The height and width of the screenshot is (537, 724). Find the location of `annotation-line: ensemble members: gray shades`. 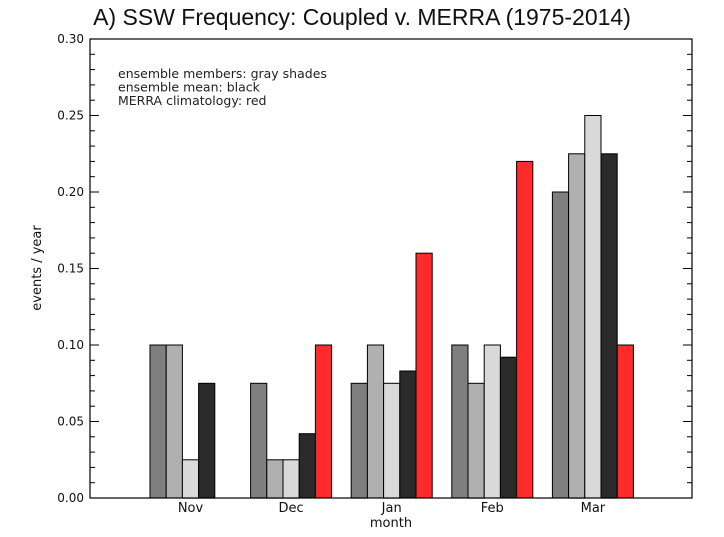

annotation-line: ensemble members: gray shades is located at coordinates (222, 73).